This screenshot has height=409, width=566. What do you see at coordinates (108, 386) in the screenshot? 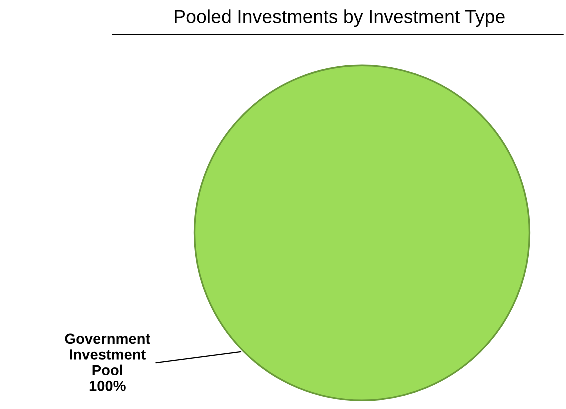
I see `data-label: 100%` at bounding box center [108, 386].